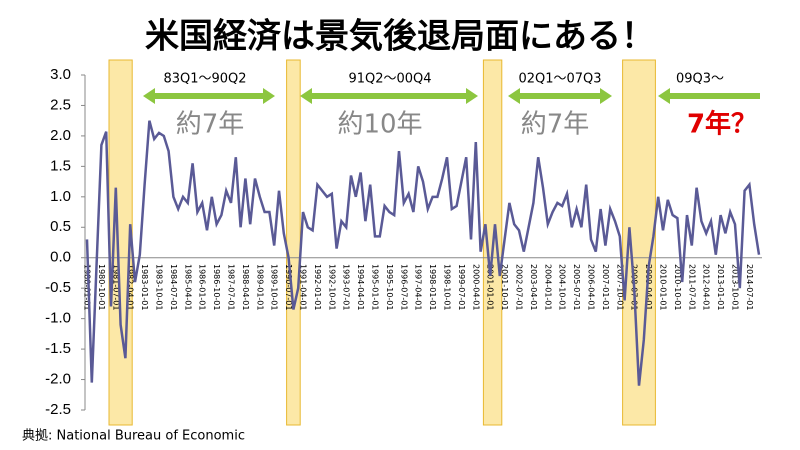 This screenshot has height=450, width=800. What do you see at coordinates (519, 287) in the screenshot?
I see `x-tick-label: 2002-07-01` at bounding box center [519, 287].